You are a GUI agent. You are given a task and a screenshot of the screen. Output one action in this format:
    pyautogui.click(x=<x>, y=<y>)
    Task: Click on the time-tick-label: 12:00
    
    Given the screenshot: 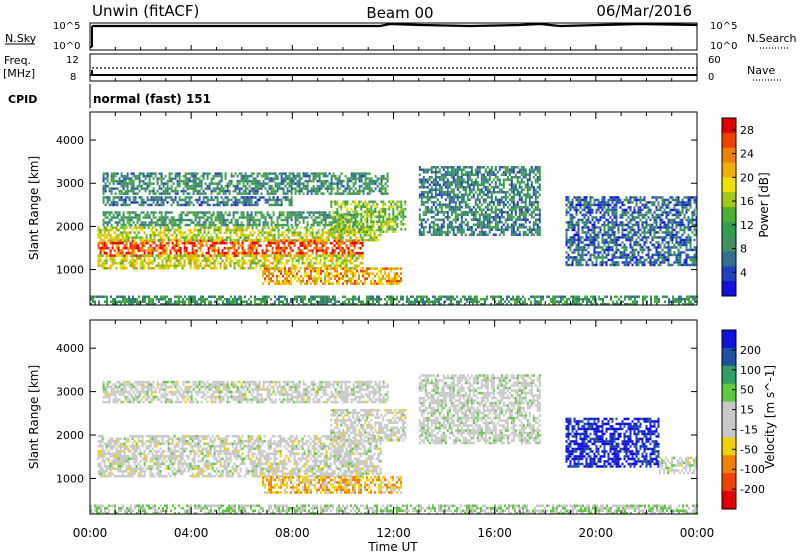 What is the action you would take?
    pyautogui.click(x=393, y=533)
    